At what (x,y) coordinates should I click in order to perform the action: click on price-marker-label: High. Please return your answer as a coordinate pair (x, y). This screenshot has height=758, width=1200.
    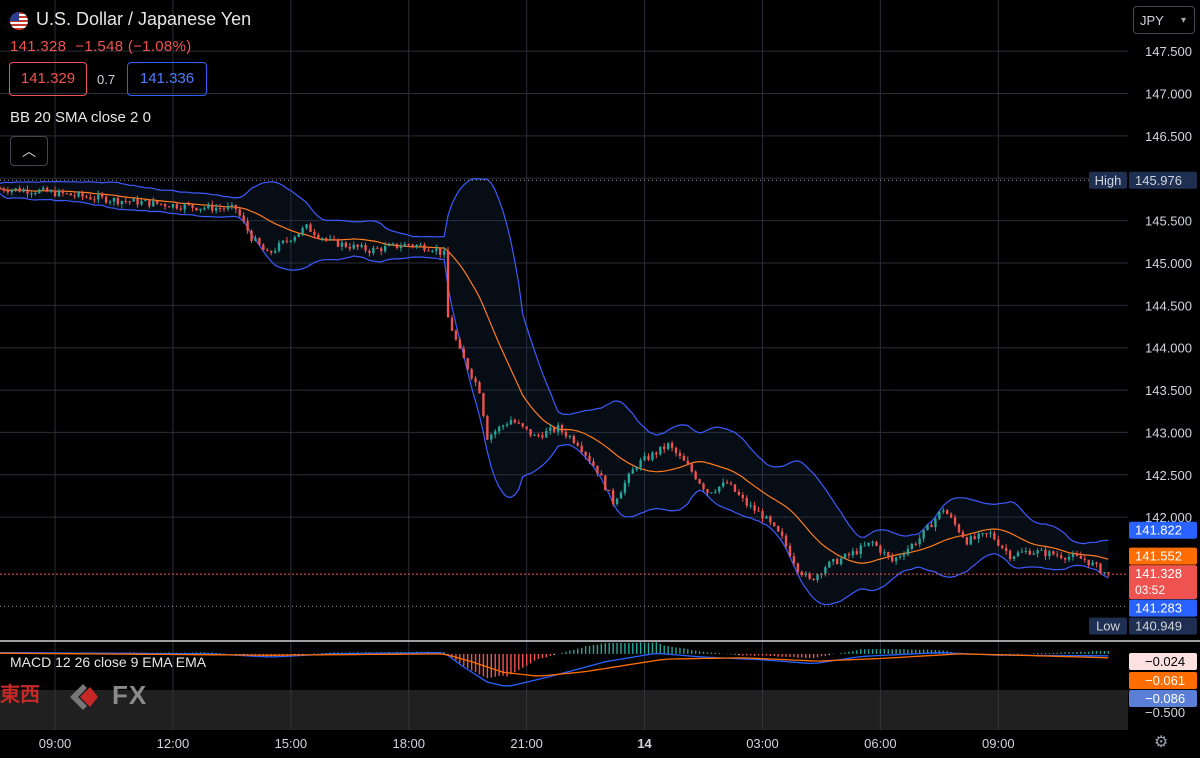
    Looking at the image, I should click on (1108, 180).